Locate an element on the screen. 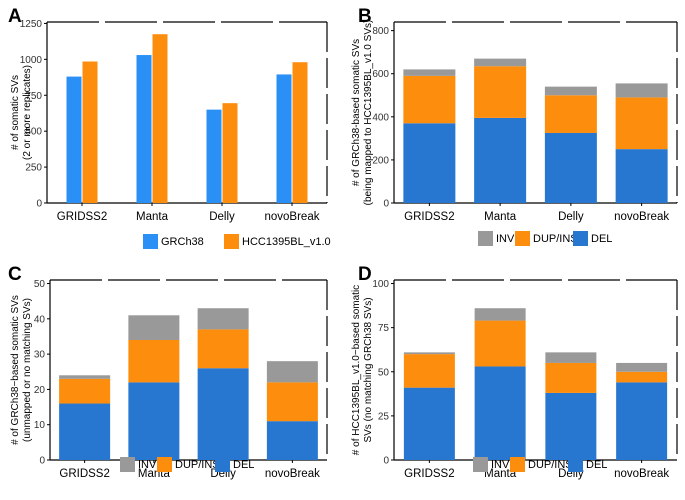 The height and width of the screenshot is (500, 685). bar-hcc1395bl-v1-0-manta is located at coordinates (160, 119).